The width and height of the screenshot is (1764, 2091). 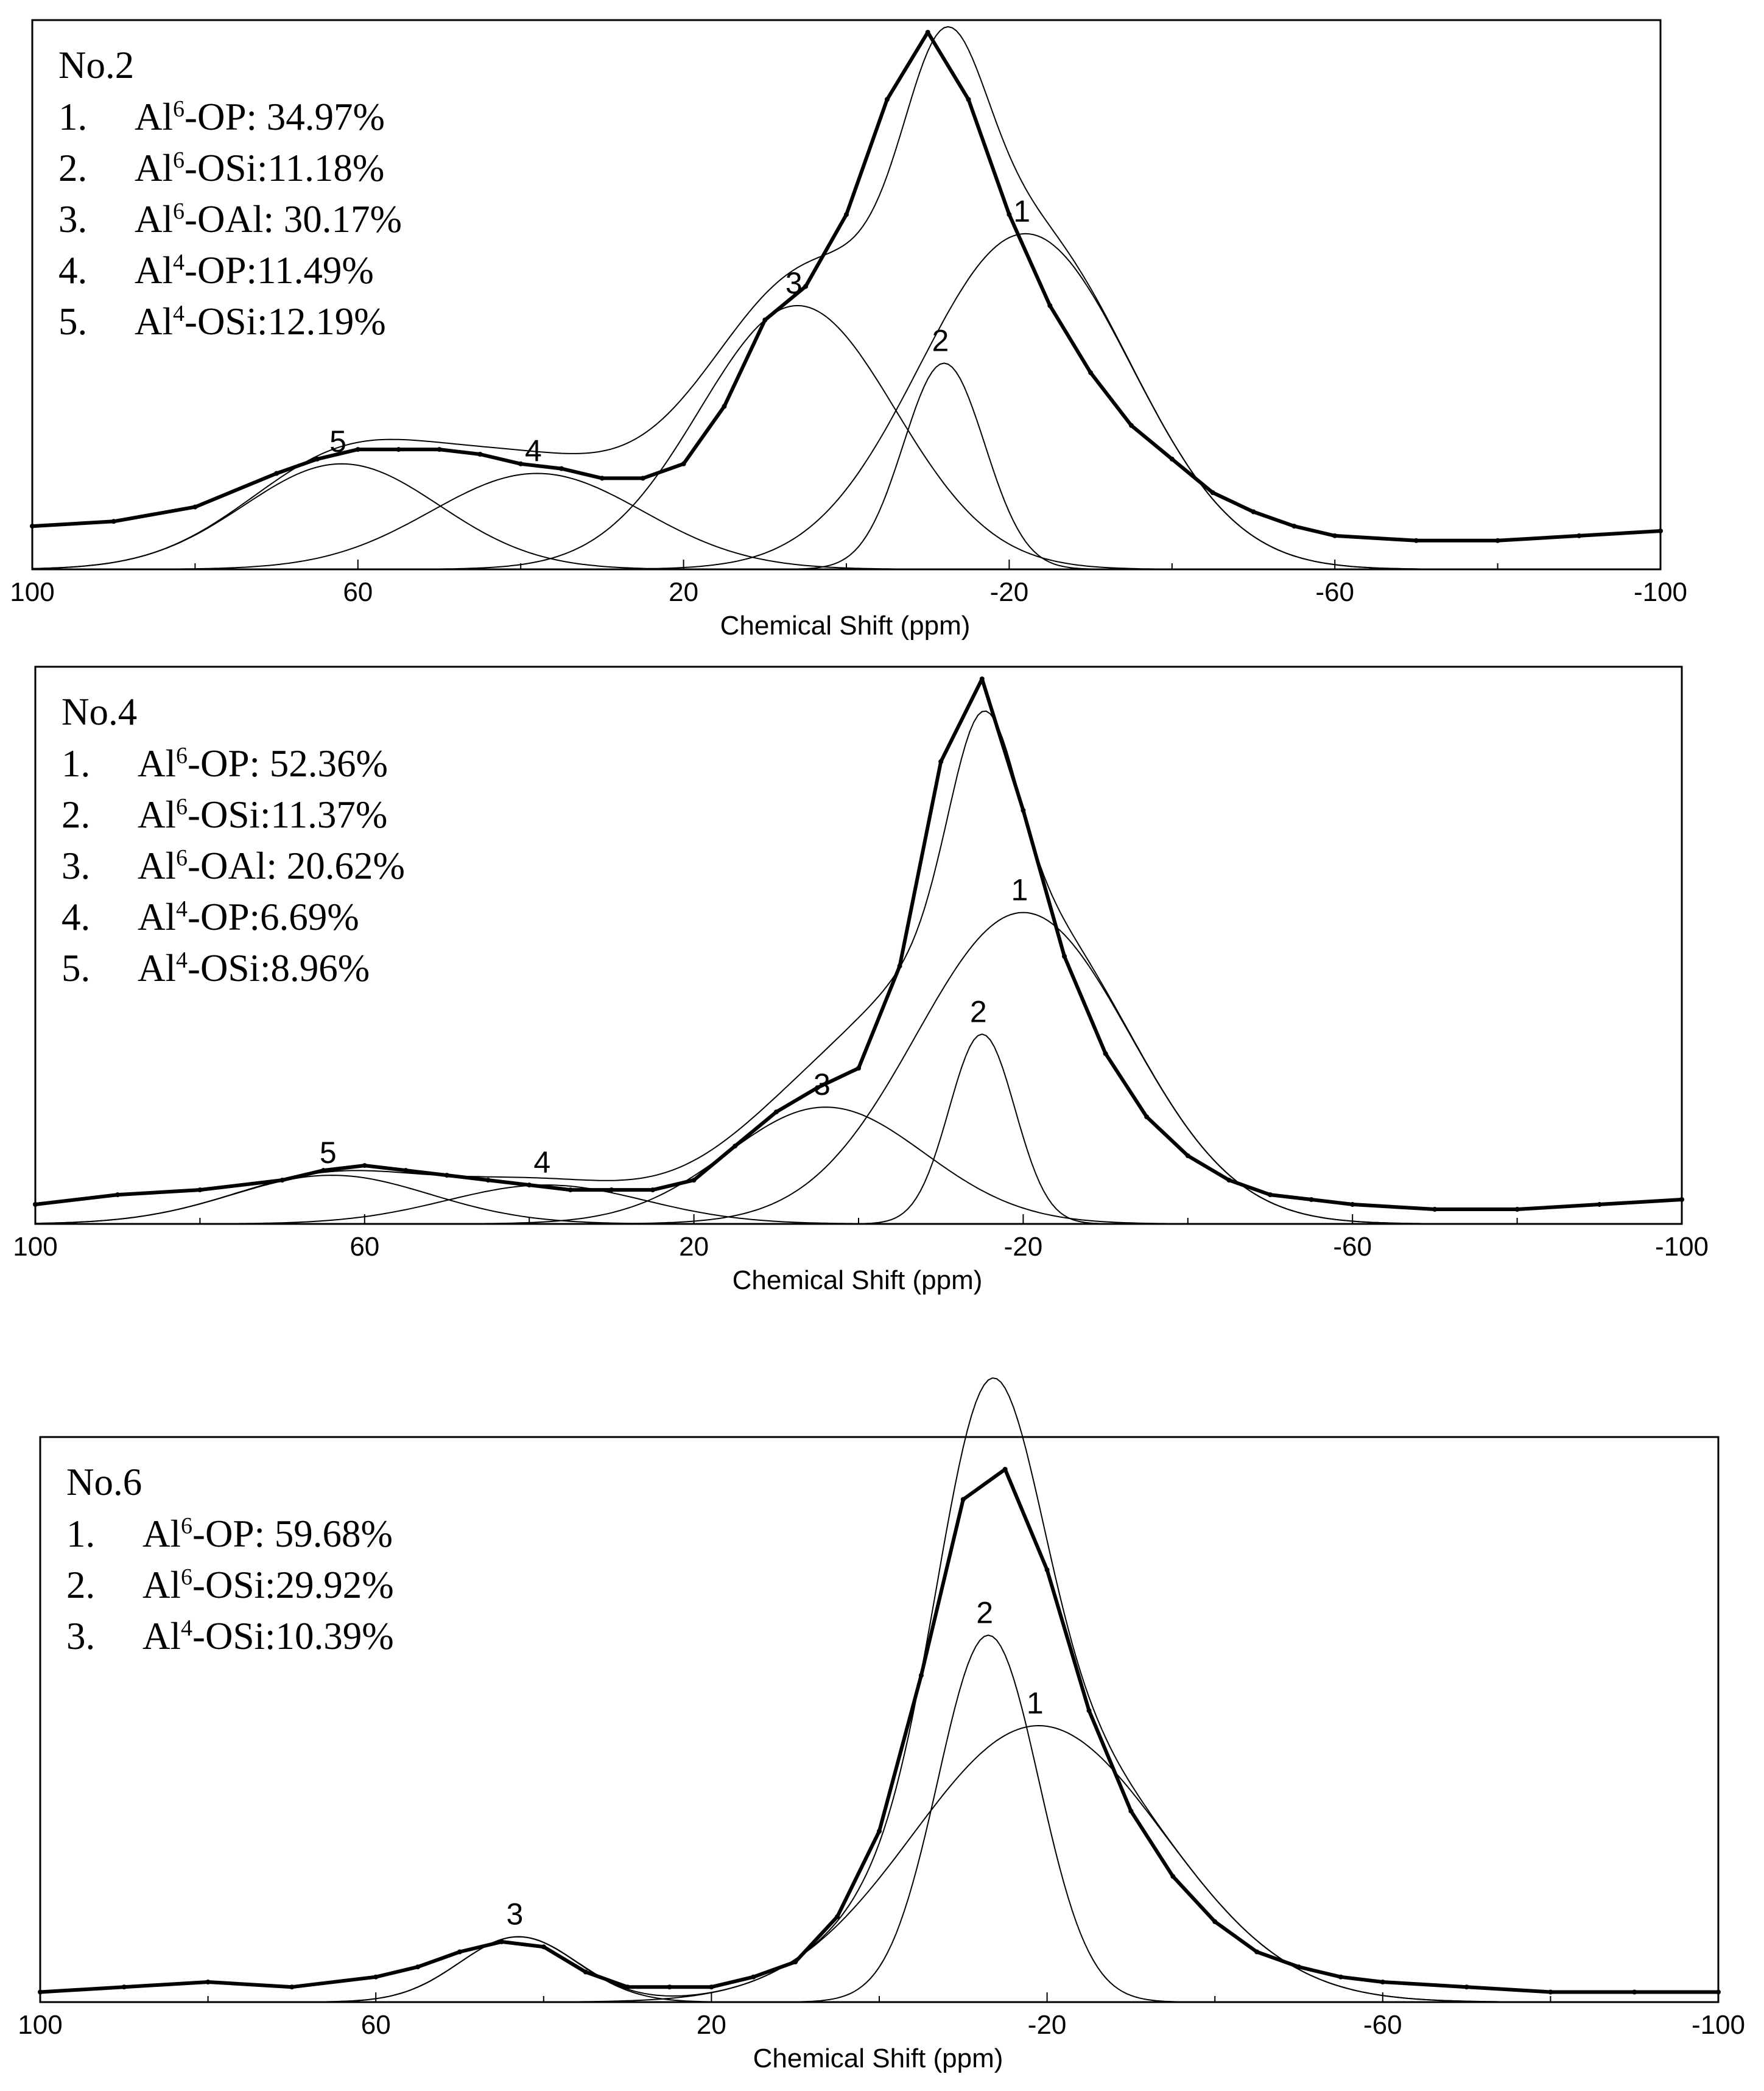 What do you see at coordinates (978, 1011) in the screenshot?
I see `peak-label-2: 2` at bounding box center [978, 1011].